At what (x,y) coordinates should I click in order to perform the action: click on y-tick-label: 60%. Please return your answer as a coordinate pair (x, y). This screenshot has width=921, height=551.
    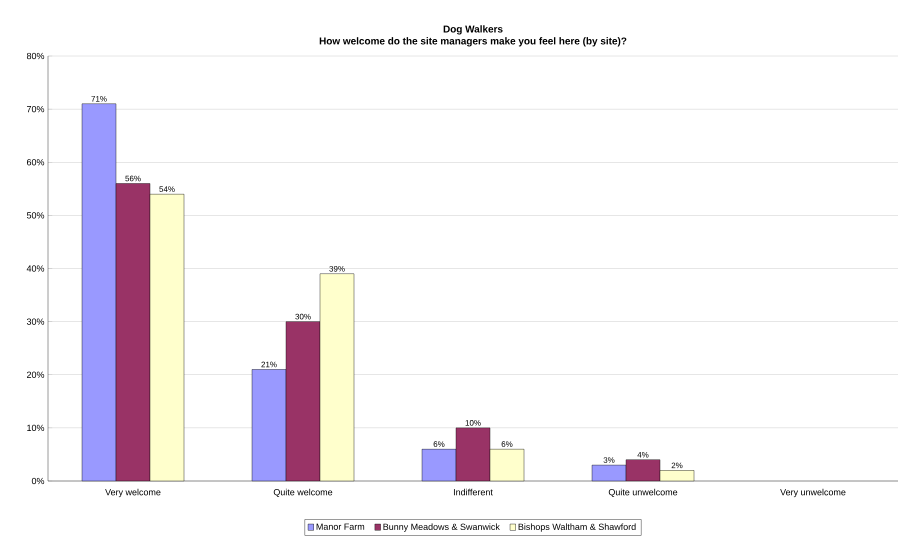
    Looking at the image, I should click on (35, 162).